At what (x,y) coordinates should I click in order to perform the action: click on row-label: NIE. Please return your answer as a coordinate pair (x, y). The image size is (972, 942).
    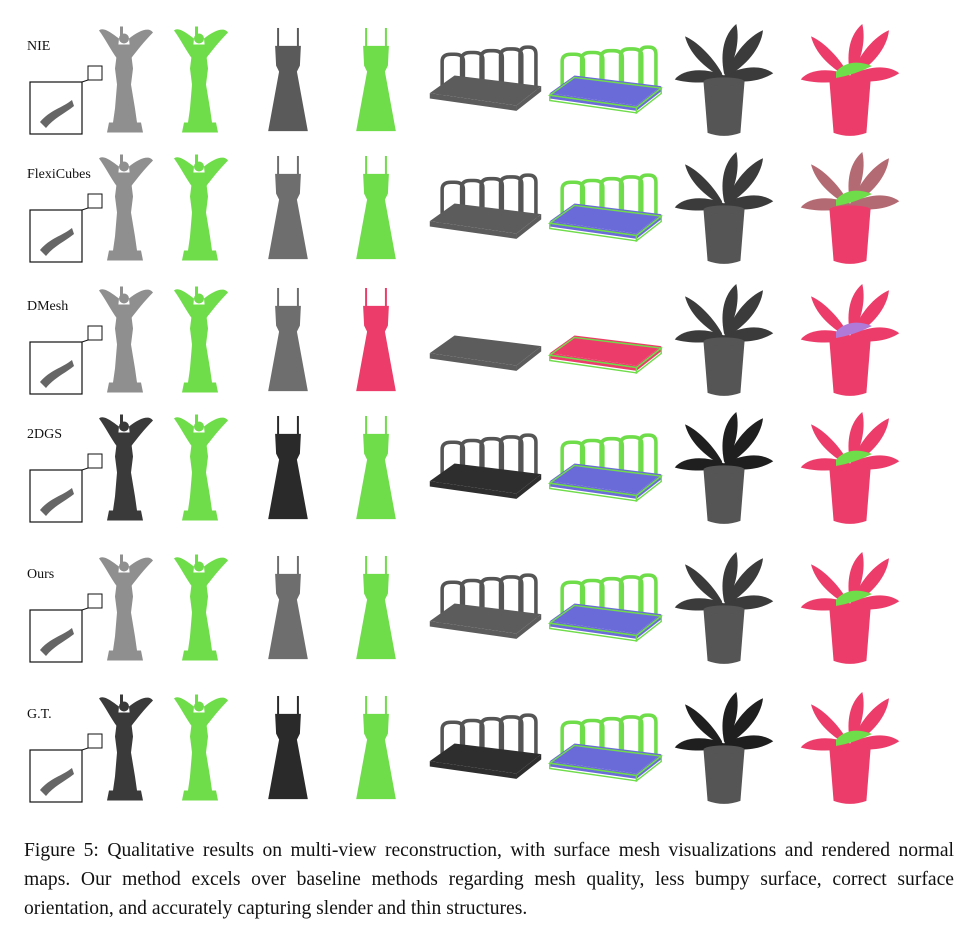
    Looking at the image, I should click on (38, 46).